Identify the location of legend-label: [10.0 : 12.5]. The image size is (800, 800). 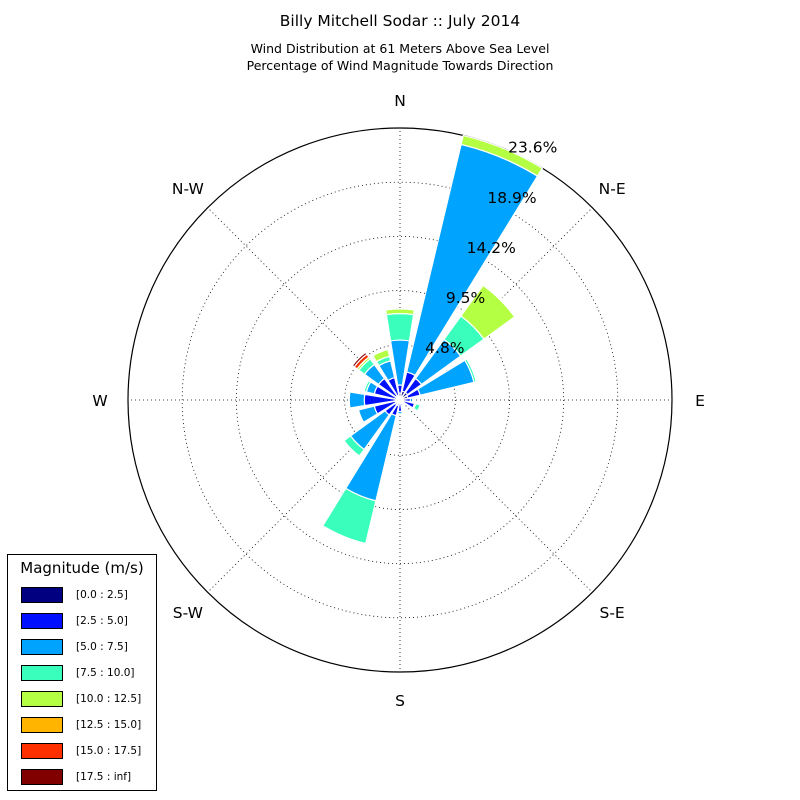
(109, 699).